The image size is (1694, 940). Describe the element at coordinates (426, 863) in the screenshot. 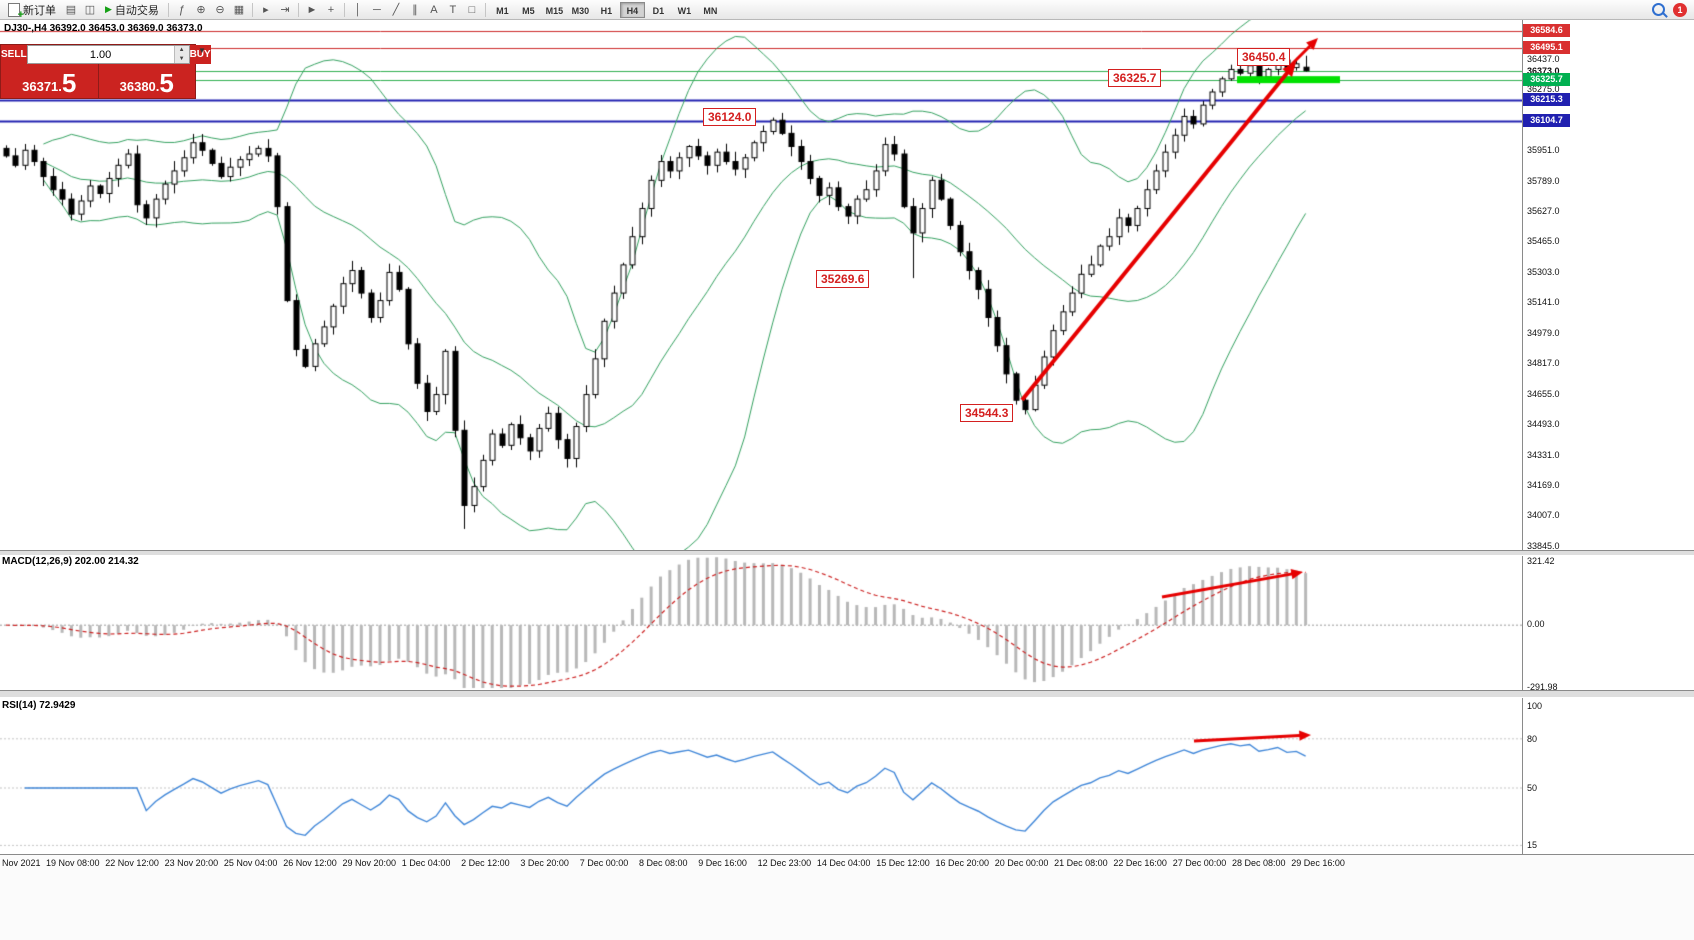

I see `time-axis-label: 1 Dec 04:00` at that location.